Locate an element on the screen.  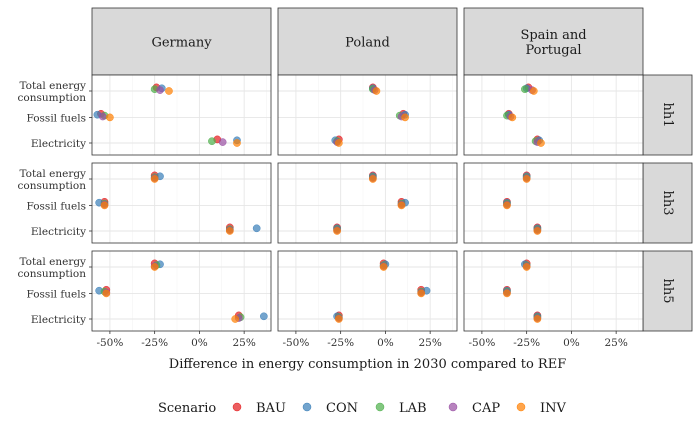
legend-label-lab: LAB is located at coordinates (413, 408).